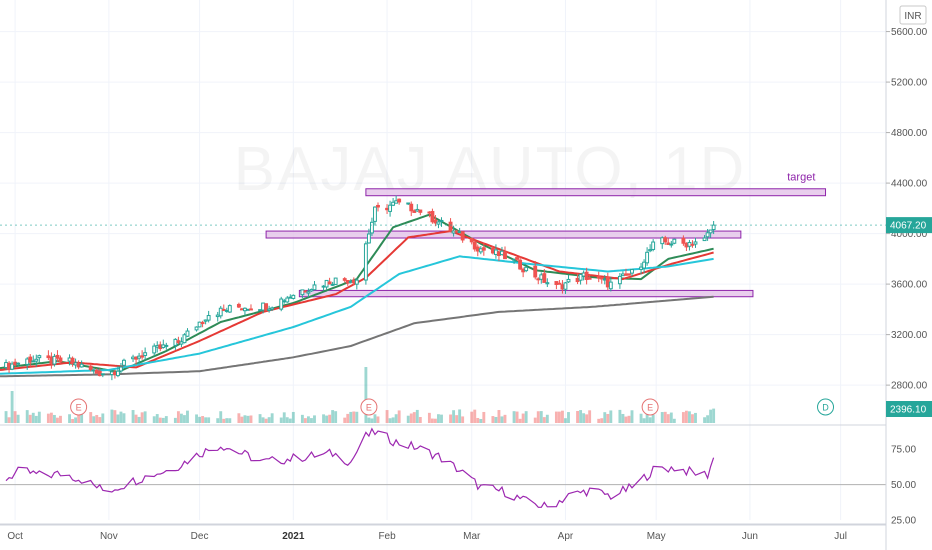 Image resolution: width=932 pixels, height=550 pixels. I want to click on time-tick-label: Nov, so click(109, 536).